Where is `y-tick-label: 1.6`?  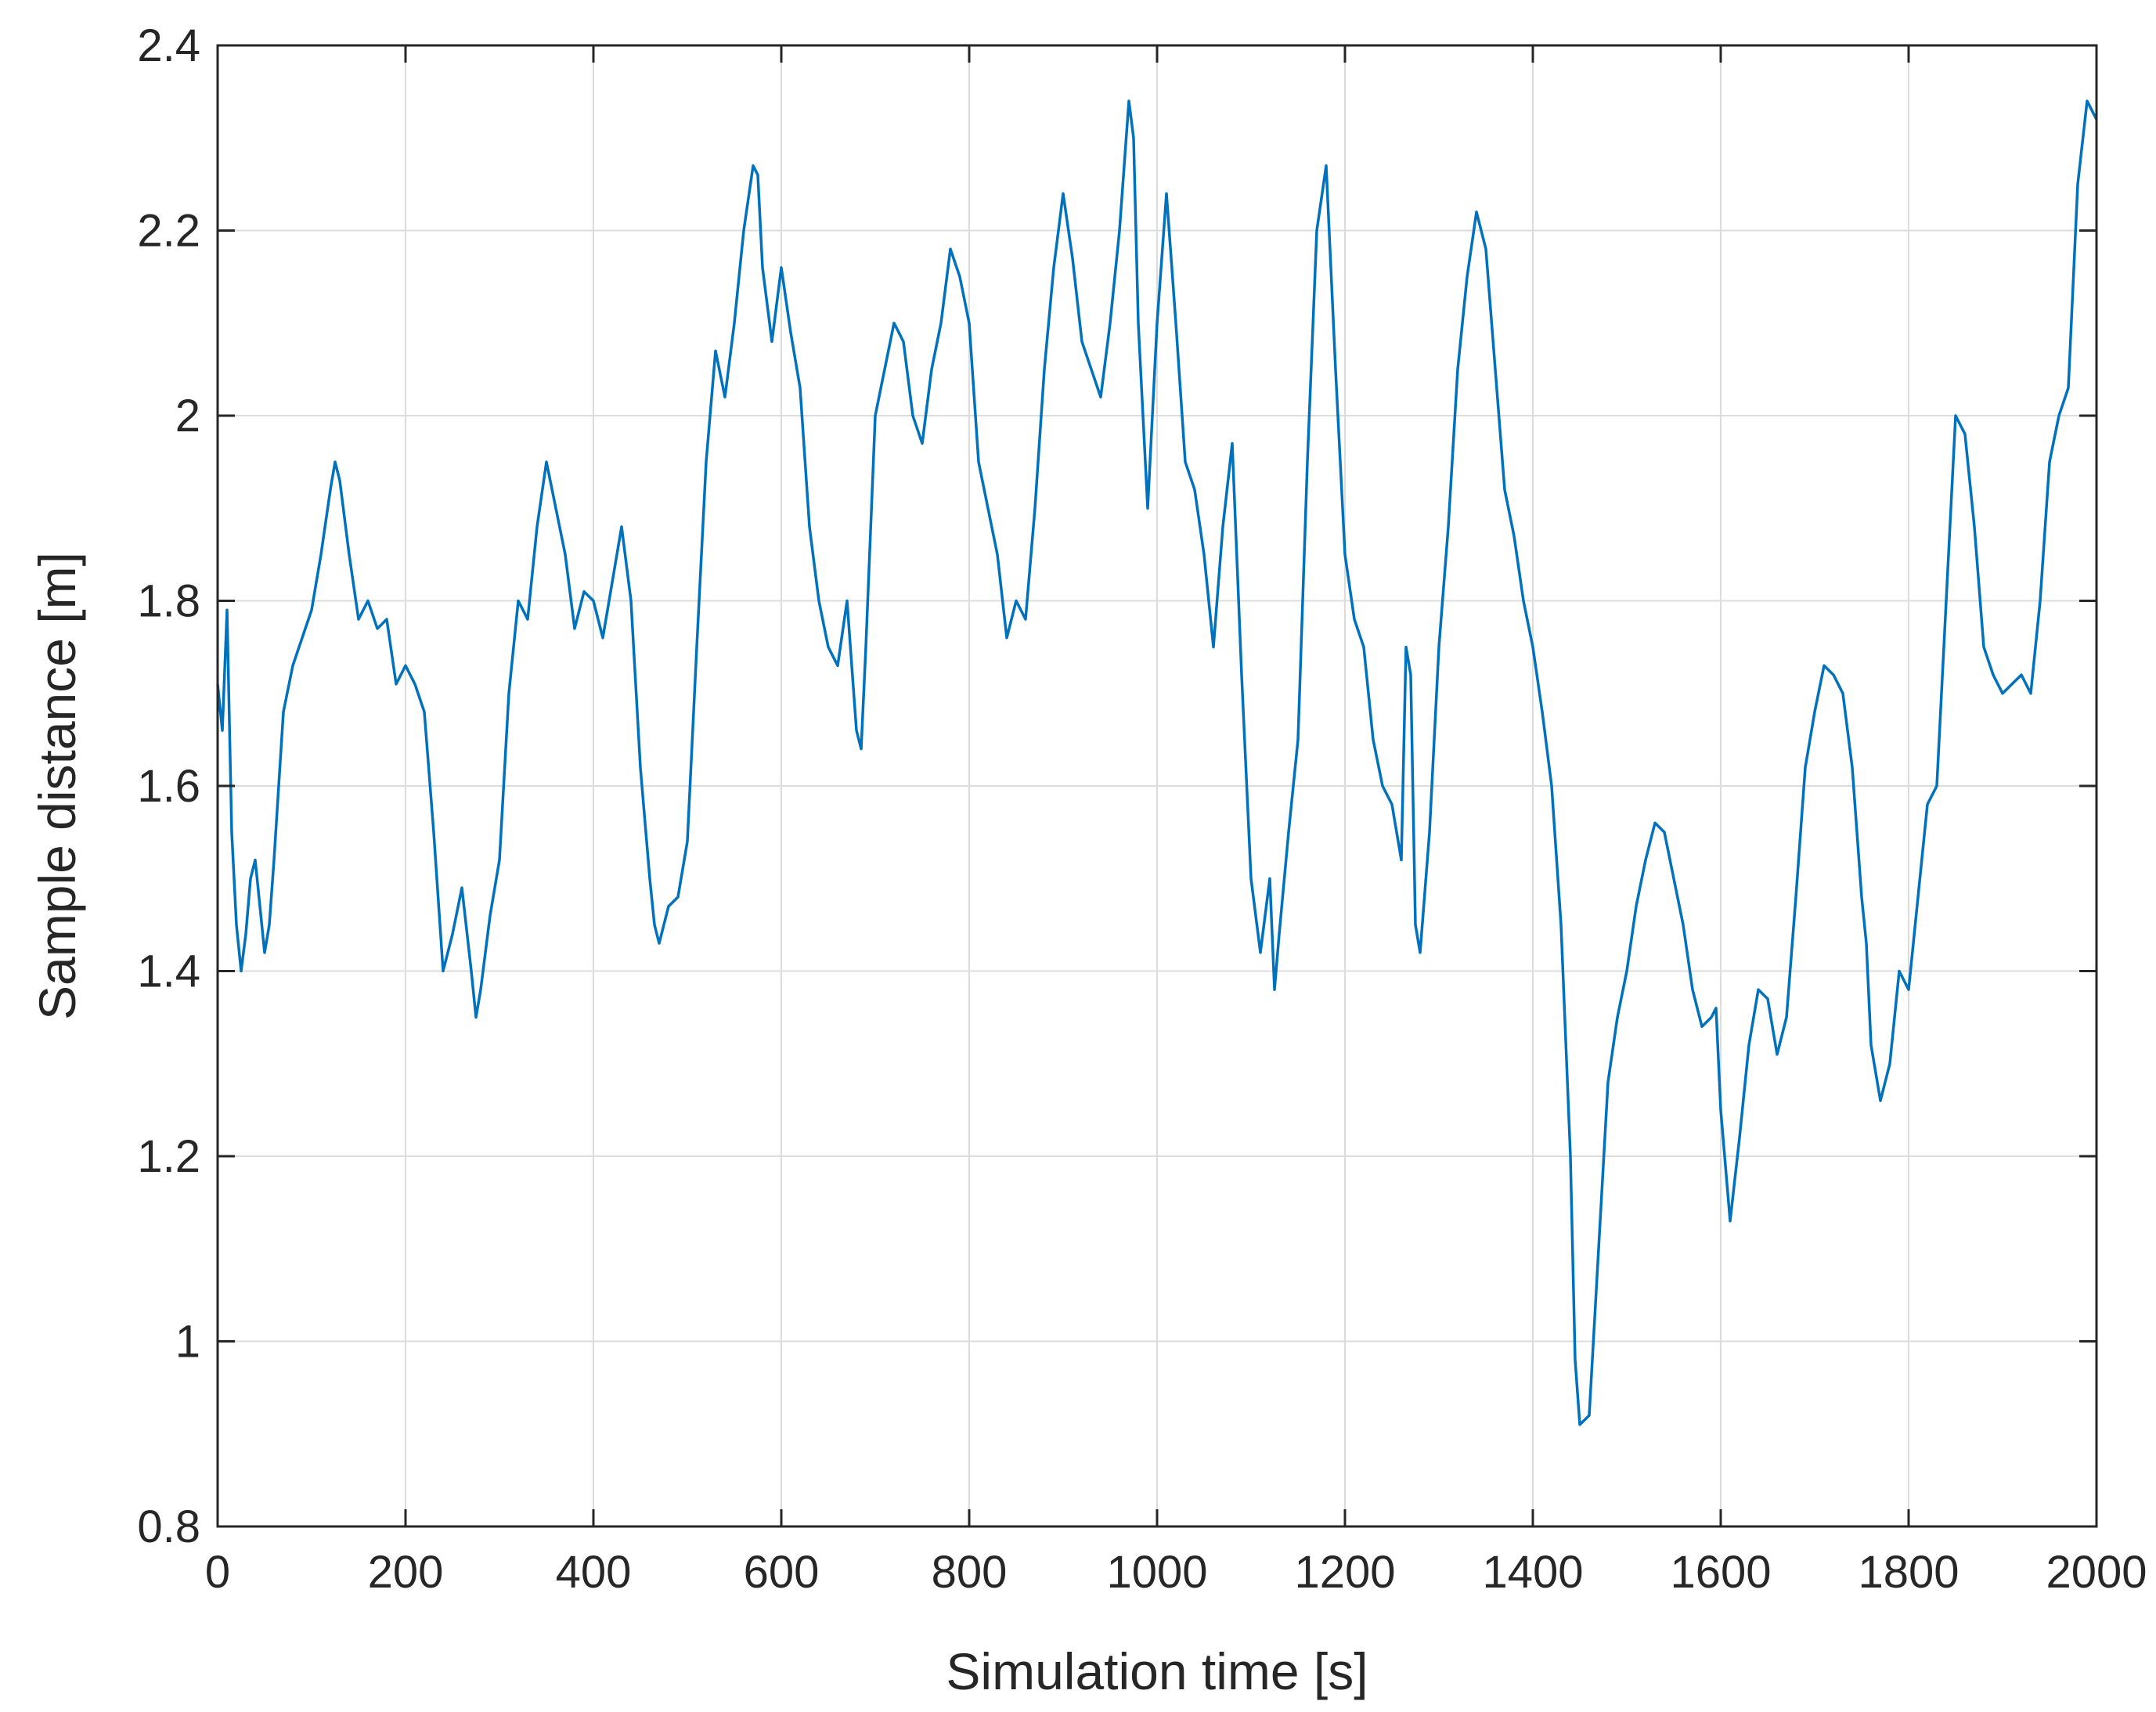 y-tick-label: 1.6 is located at coordinates (168, 786).